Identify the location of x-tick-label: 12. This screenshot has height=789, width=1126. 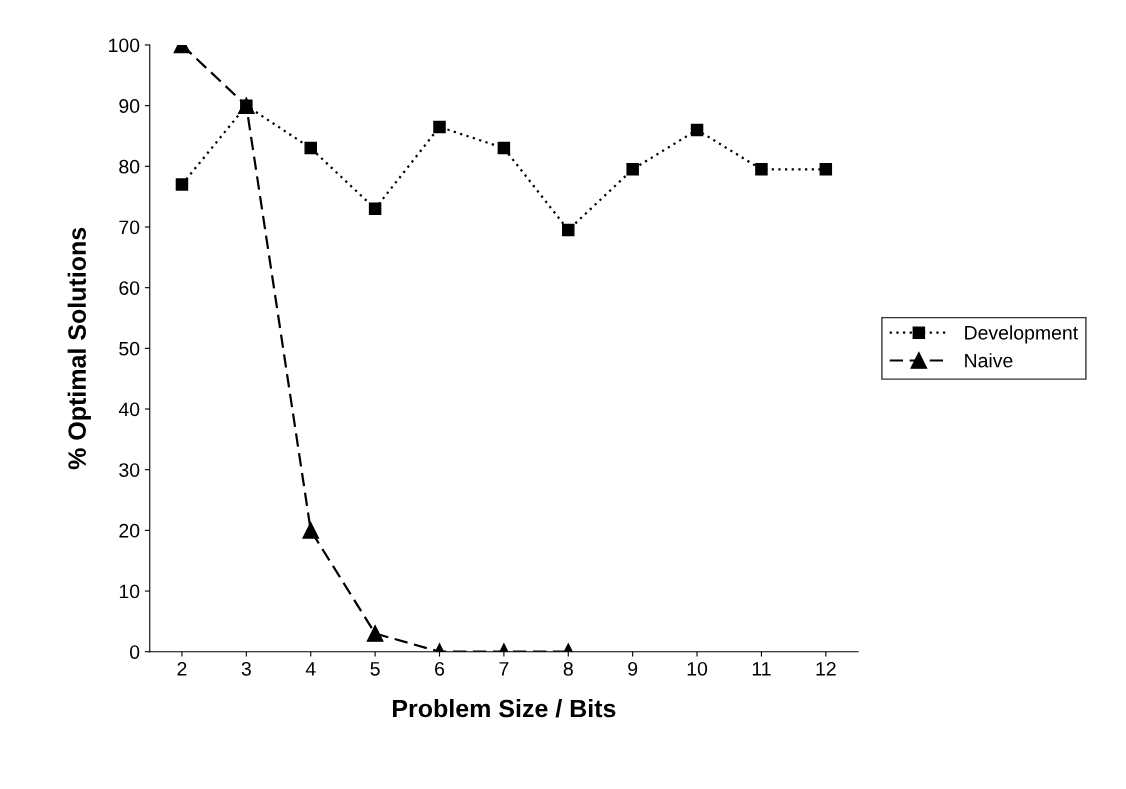
(826, 668).